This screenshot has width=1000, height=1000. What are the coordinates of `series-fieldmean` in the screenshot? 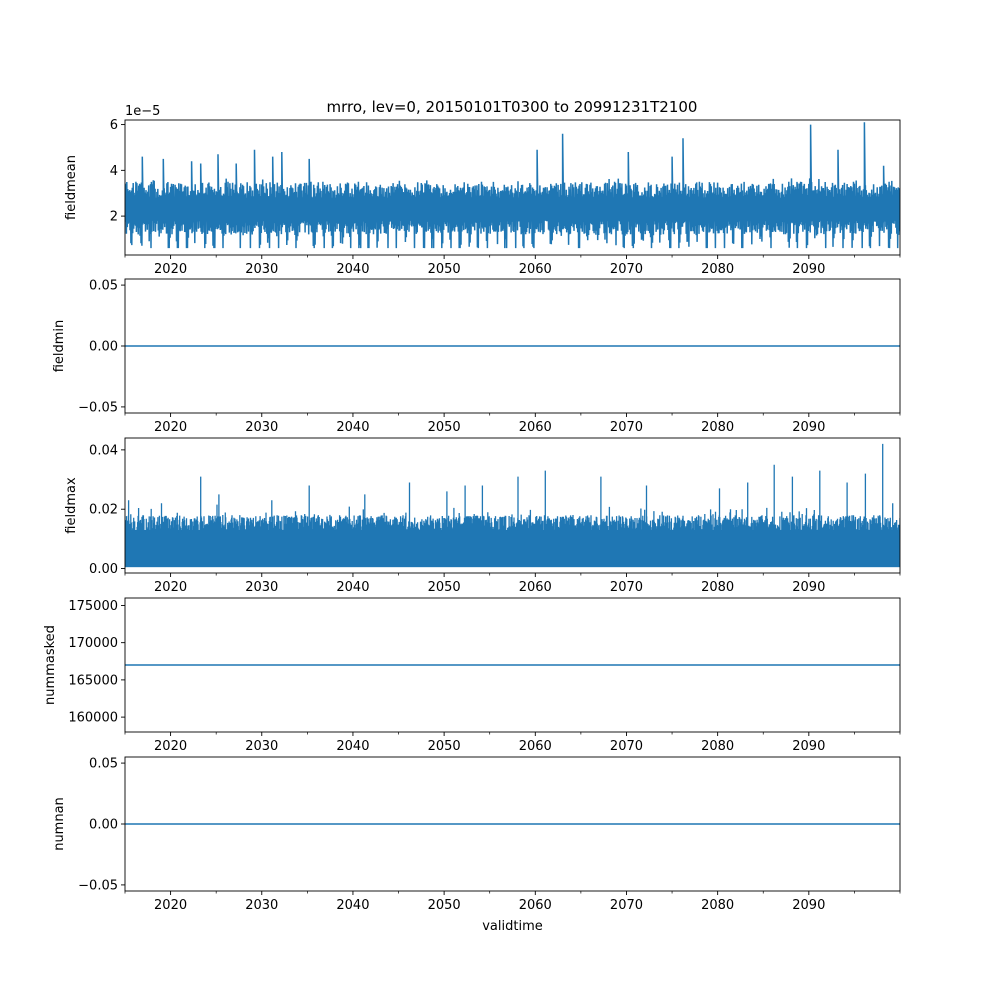 It's located at (512, 185).